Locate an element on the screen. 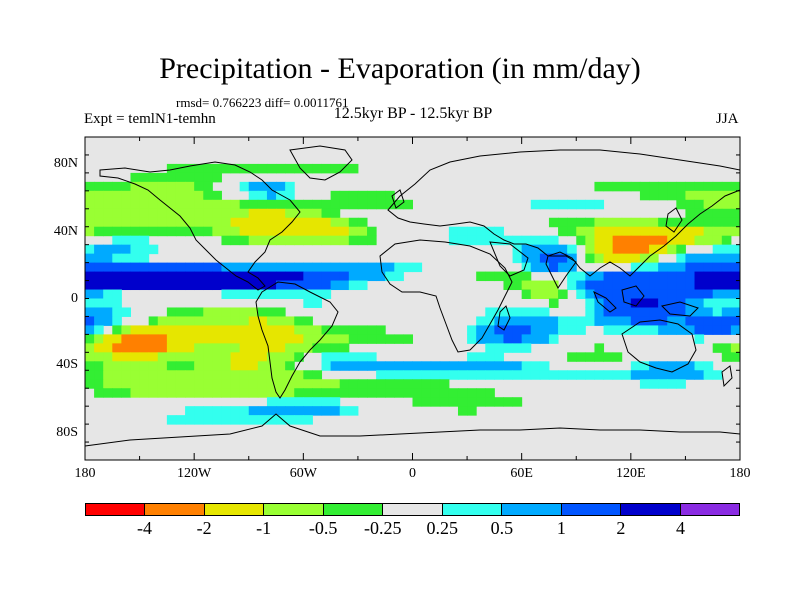  coast-africa is located at coordinates (446, 296).